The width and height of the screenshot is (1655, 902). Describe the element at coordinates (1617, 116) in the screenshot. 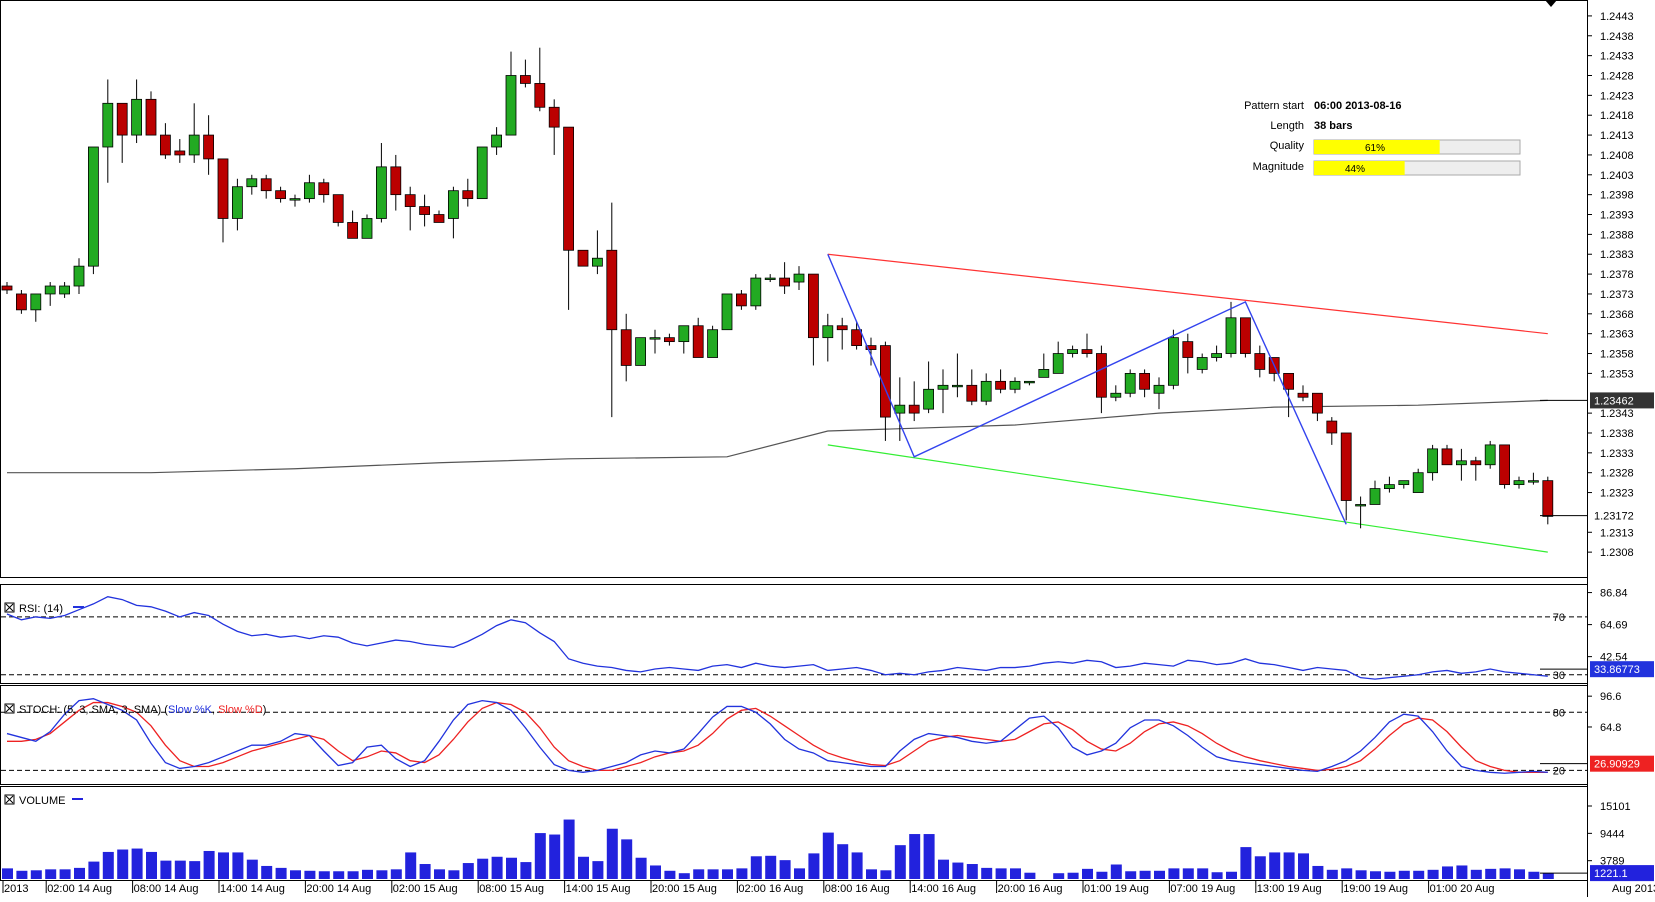

I see `price-tick-label: 1.2418` at that location.